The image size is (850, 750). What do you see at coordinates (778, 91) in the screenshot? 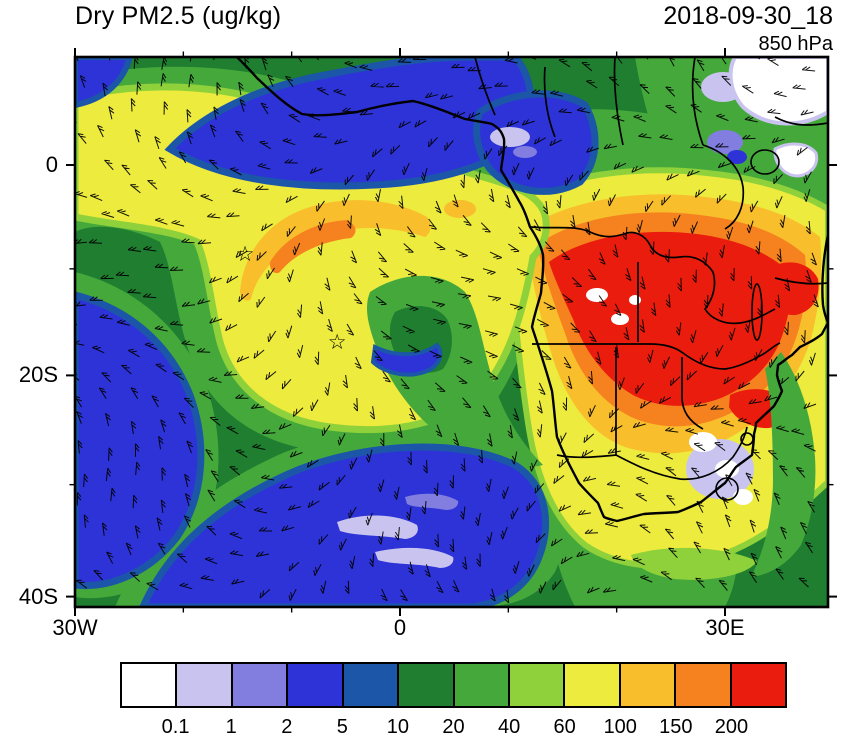
I see `field-white-topright` at bounding box center [778, 91].